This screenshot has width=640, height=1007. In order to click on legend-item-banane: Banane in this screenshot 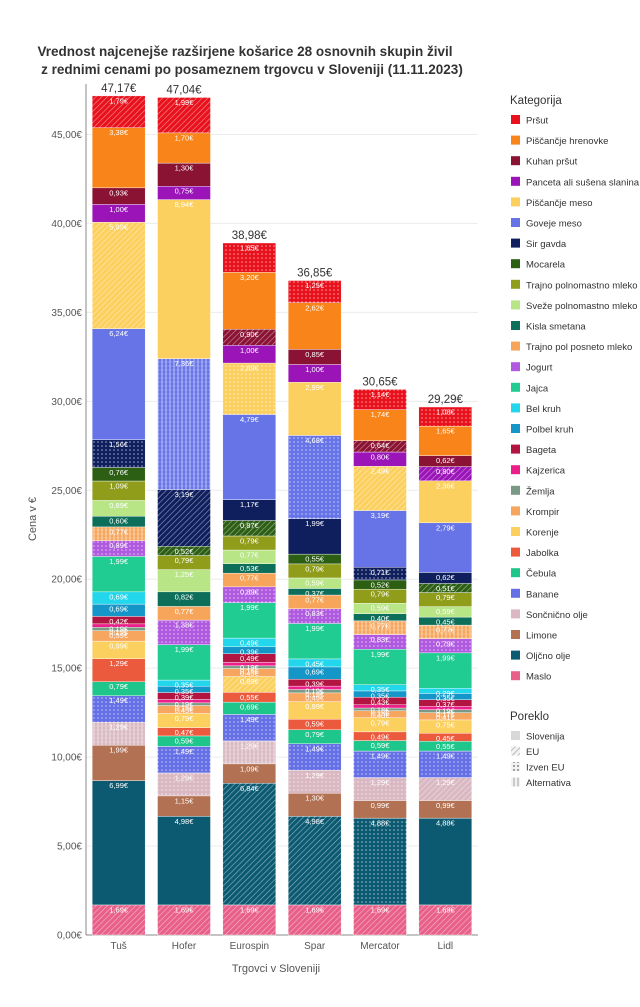, I will do `click(535, 594)`.